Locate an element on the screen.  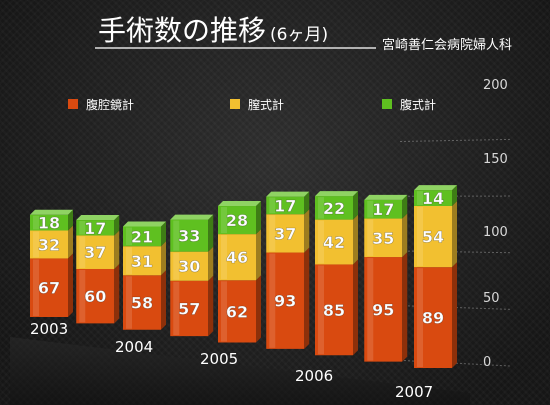
y-tick-label: 100 is located at coordinates (495, 232).